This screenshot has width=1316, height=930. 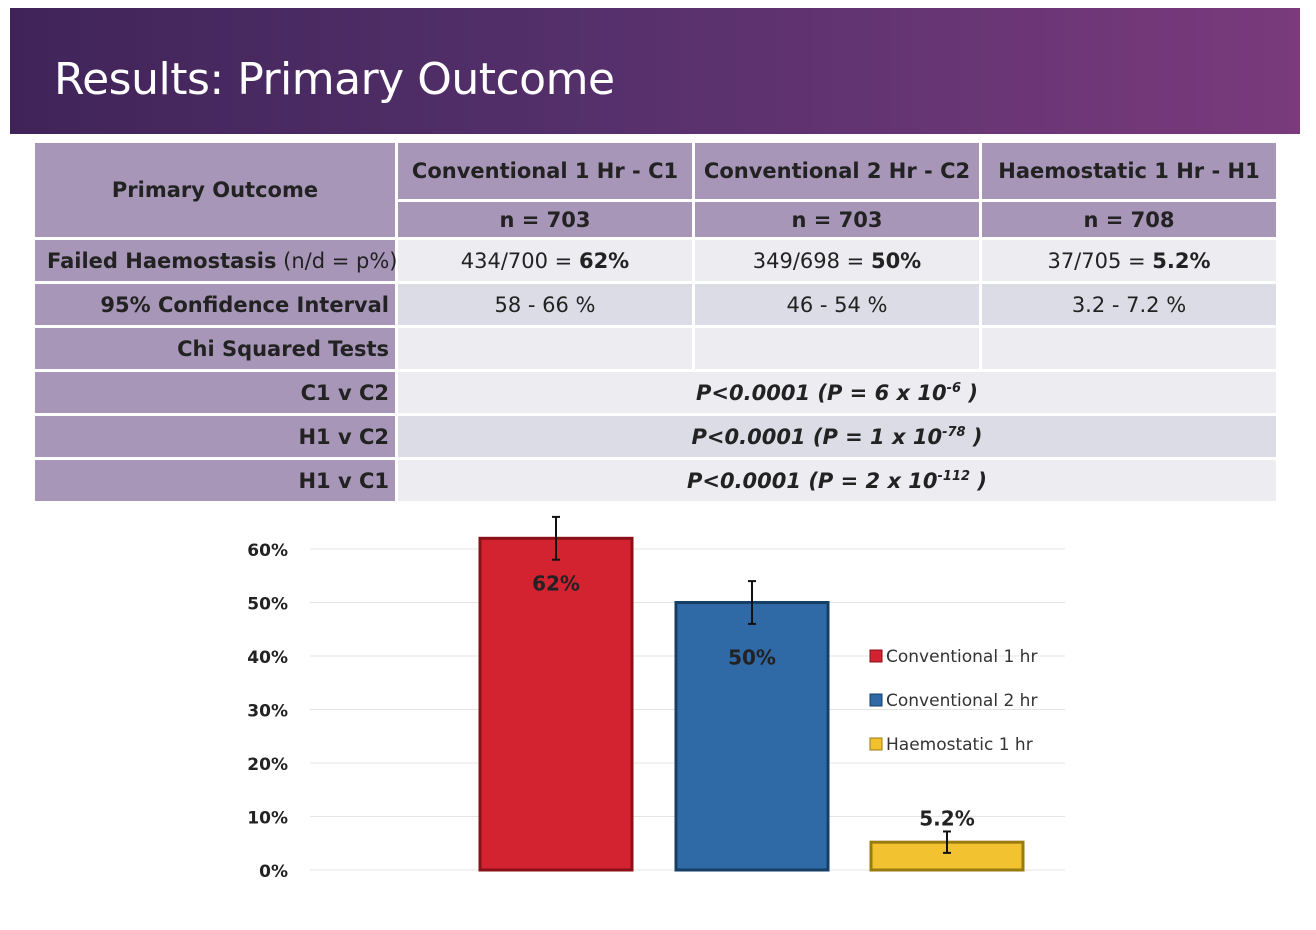 What do you see at coordinates (655, 71) in the screenshot?
I see `title-banner: Results: Primary Outcome` at bounding box center [655, 71].